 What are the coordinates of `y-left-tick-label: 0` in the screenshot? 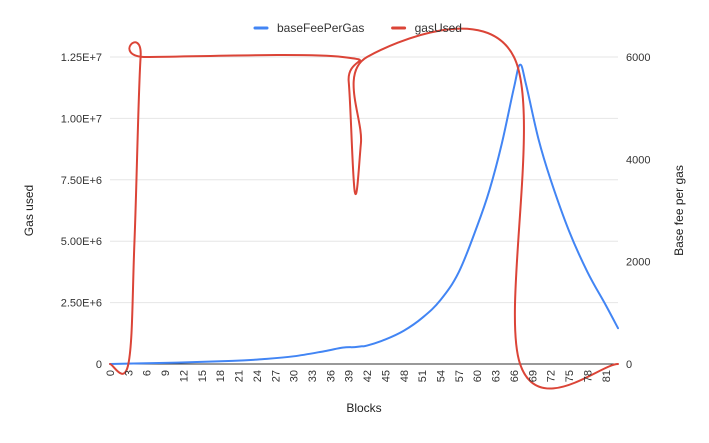 It's located at (99, 365).